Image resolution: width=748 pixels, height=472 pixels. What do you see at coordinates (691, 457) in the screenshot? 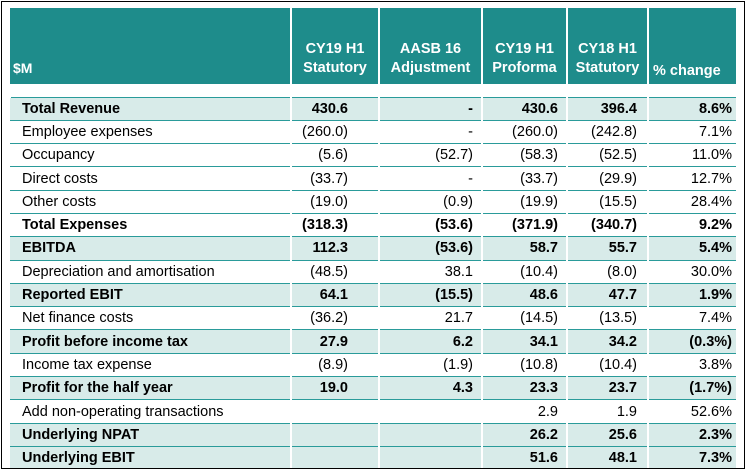
I see `pct-change-value: 7.3%` at bounding box center [691, 457].